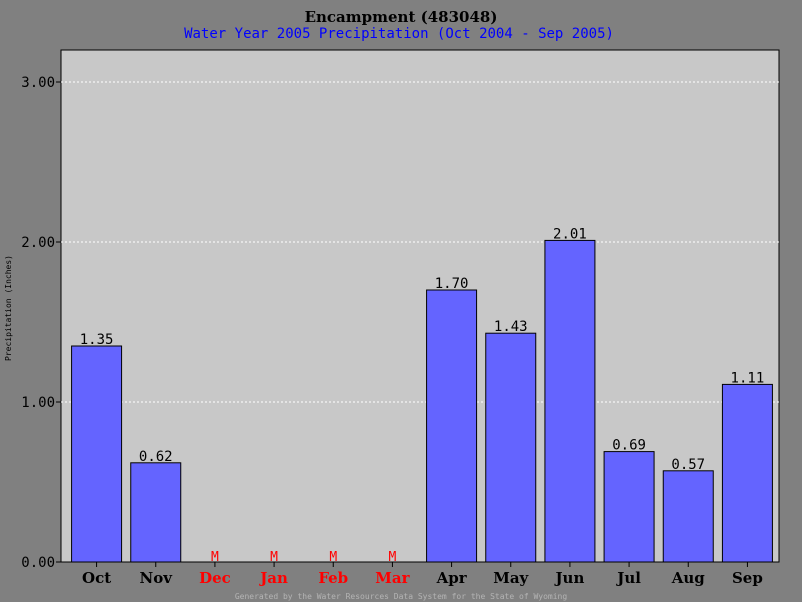  I want to click on x-tick-label: Jul, so click(628, 578).